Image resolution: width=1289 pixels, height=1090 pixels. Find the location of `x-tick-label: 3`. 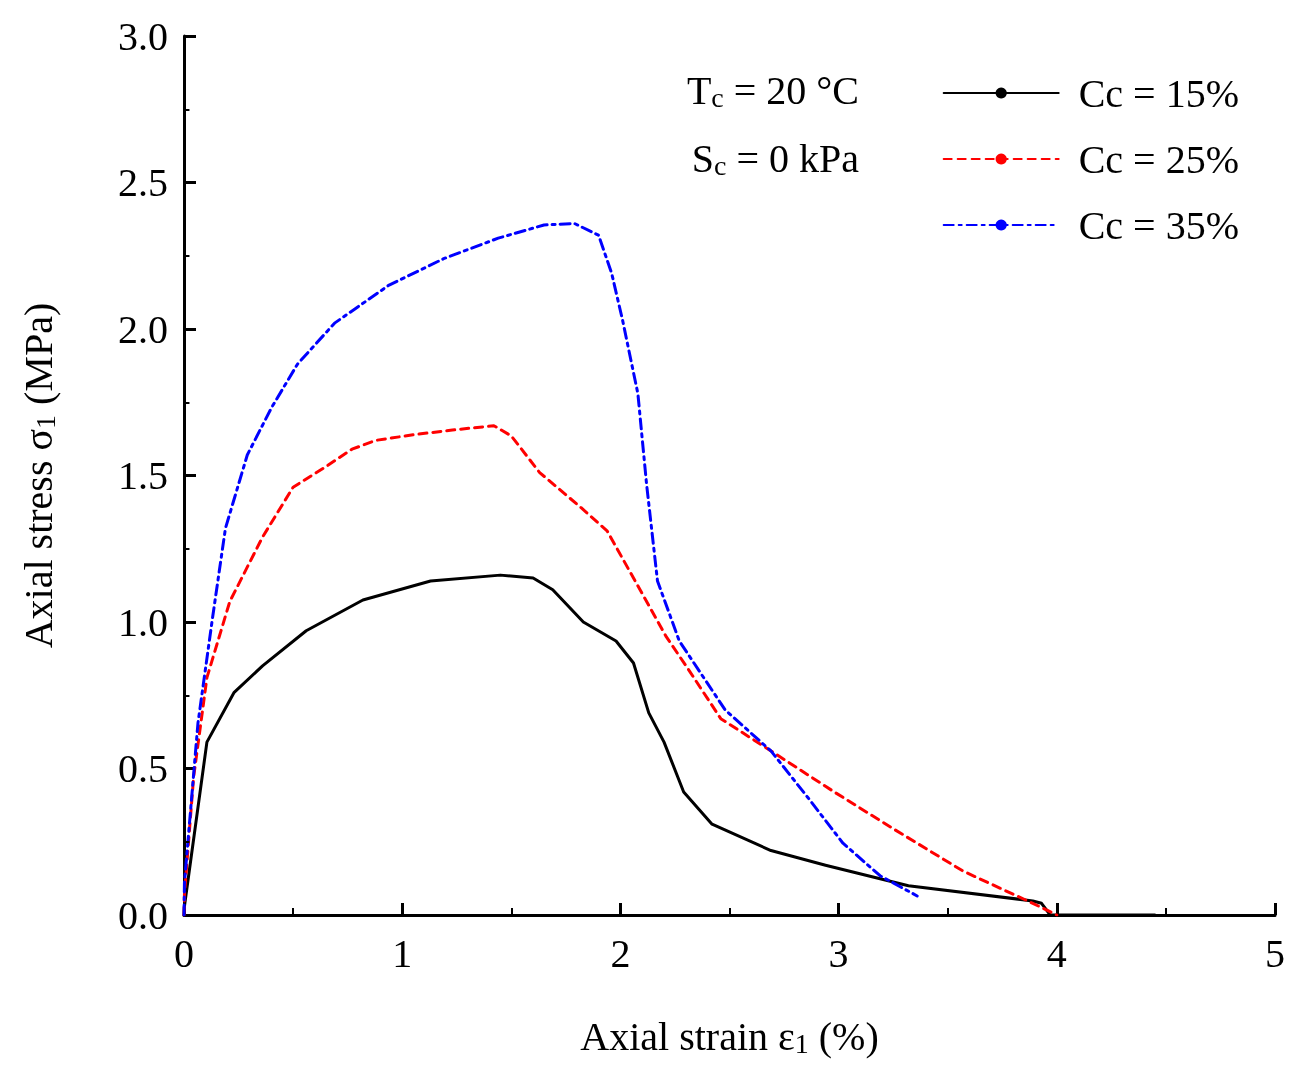

x-tick-label: 3 is located at coordinates (838, 953).